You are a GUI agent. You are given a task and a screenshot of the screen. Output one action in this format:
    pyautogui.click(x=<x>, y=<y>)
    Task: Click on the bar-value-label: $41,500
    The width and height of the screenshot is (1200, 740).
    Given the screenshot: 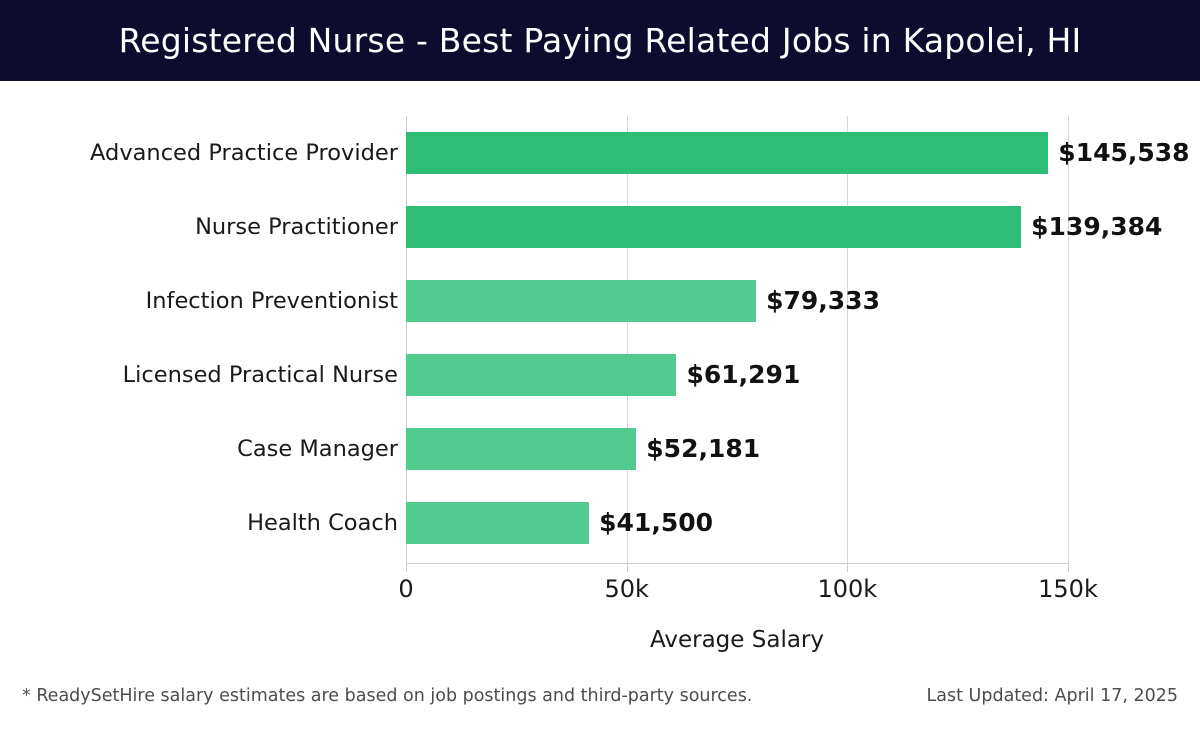 What is the action you would take?
    pyautogui.click(x=656, y=522)
    